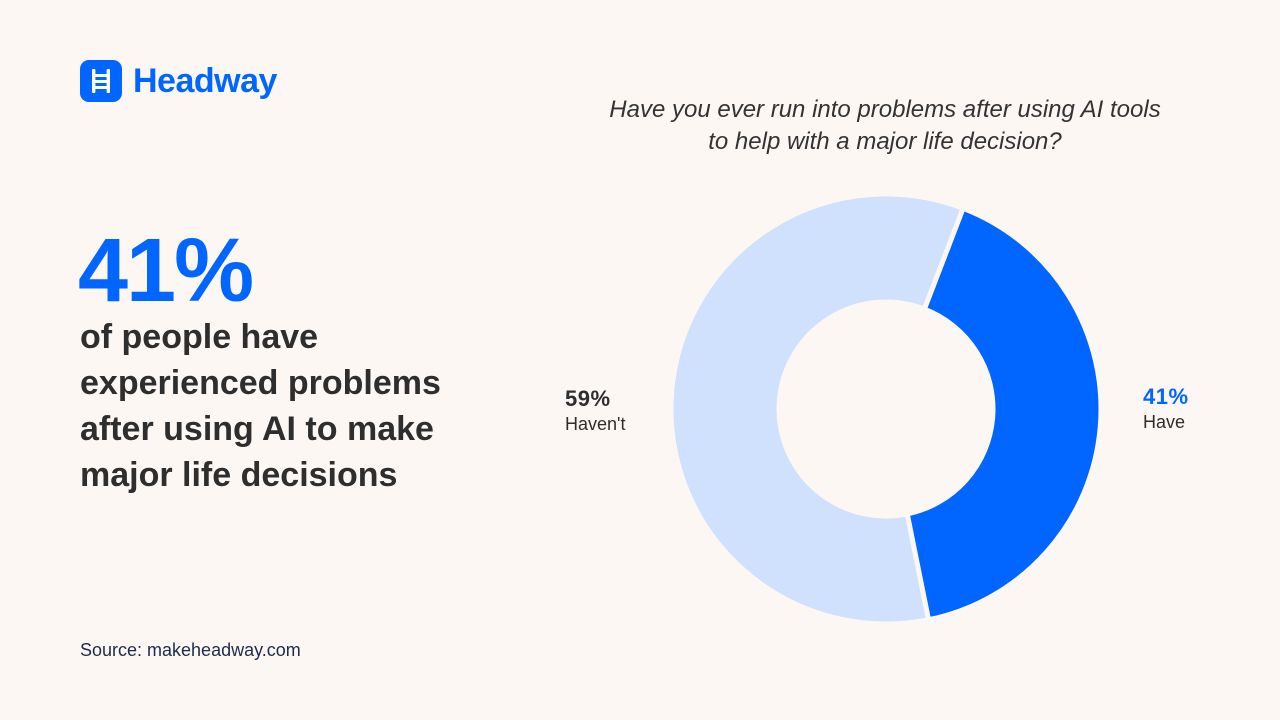 This screenshot has width=1280, height=720. I want to click on slice-percent-havent: 59%, so click(588, 398).